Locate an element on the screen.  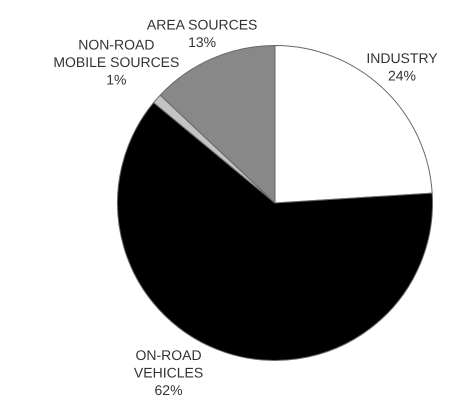
data-label: 24% is located at coordinates (402, 75).